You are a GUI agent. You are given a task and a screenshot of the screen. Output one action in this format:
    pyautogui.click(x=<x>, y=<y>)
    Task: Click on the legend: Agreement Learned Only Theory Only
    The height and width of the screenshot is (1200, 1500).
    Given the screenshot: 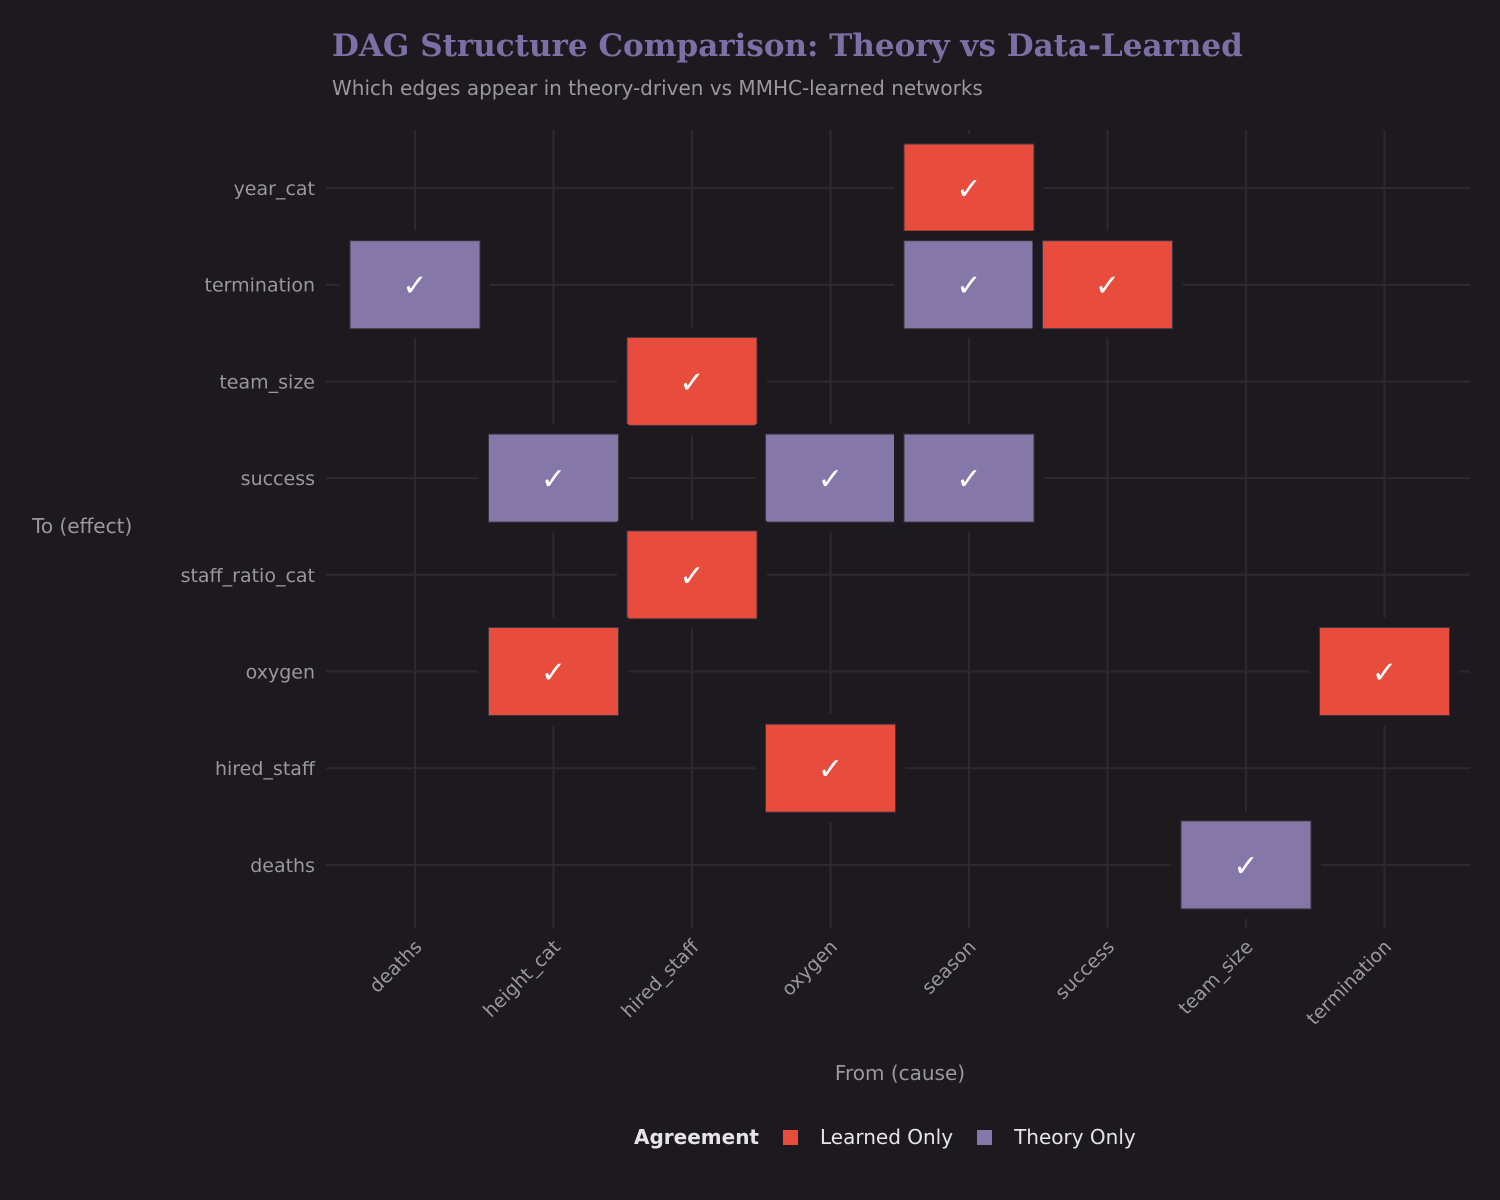 What is the action you would take?
    pyautogui.click(x=897, y=1137)
    